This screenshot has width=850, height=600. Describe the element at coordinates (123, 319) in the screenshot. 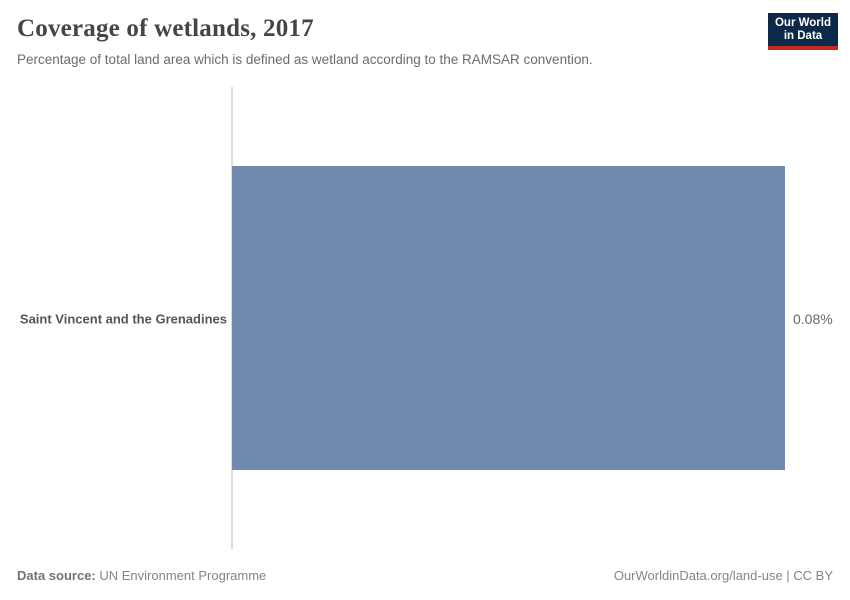

I see `bar-category-label: Saint Vincent and the Grenadines` at that location.